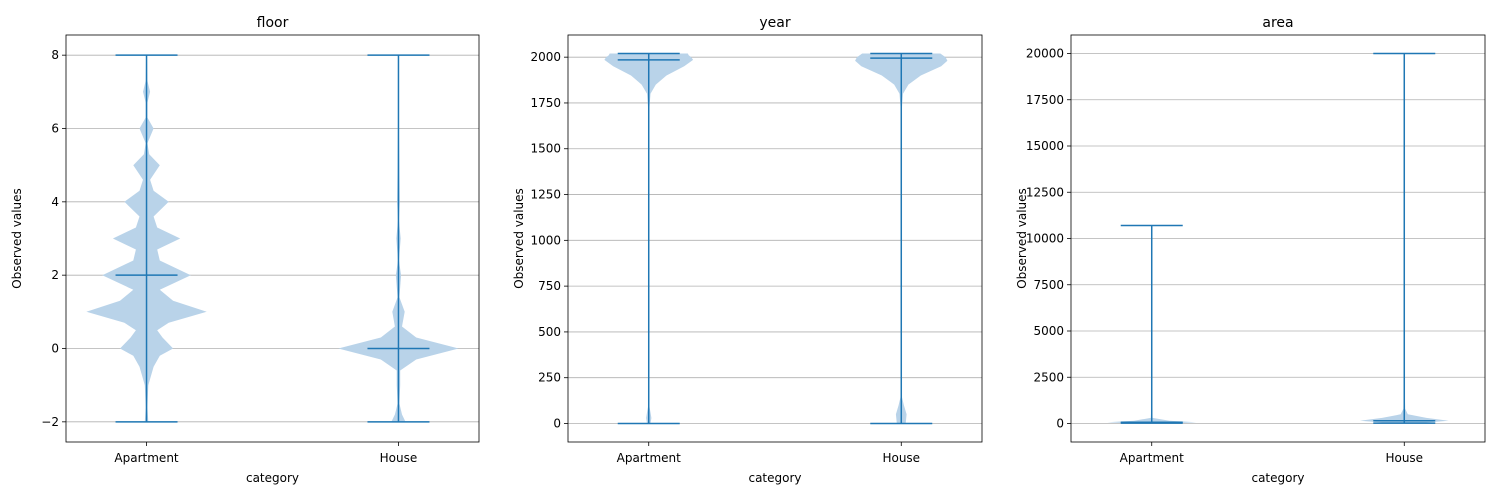 The width and height of the screenshot is (1500, 500). What do you see at coordinates (545, 240) in the screenshot?
I see `y-tick-label: 1000` at bounding box center [545, 240].